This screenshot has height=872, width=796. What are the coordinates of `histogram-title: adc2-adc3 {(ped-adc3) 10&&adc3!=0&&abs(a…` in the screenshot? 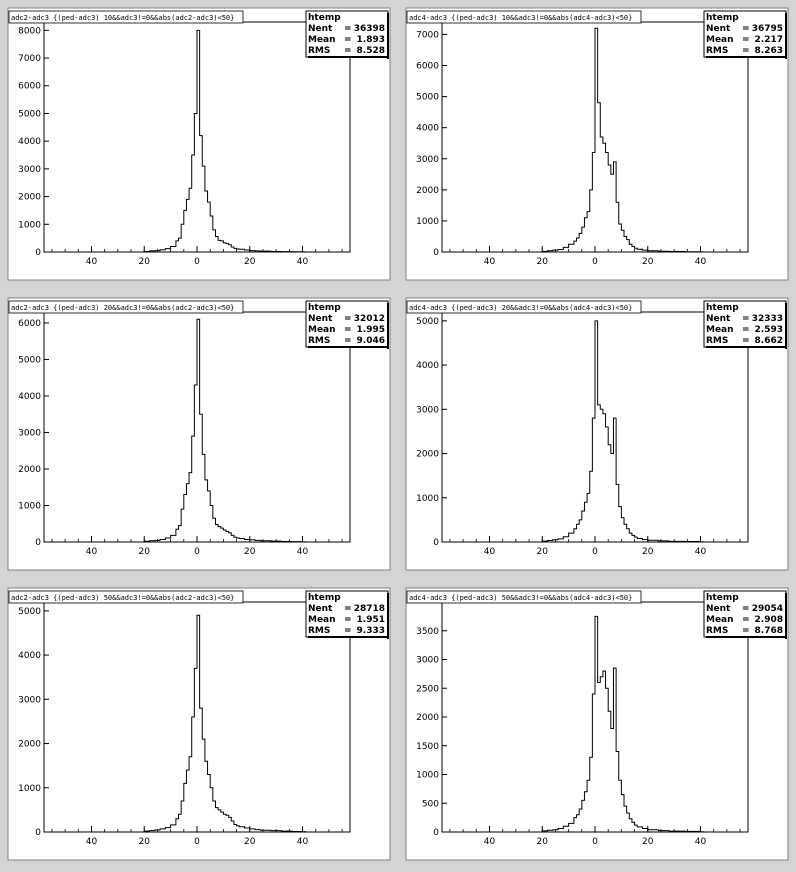 It's located at (122, 18).